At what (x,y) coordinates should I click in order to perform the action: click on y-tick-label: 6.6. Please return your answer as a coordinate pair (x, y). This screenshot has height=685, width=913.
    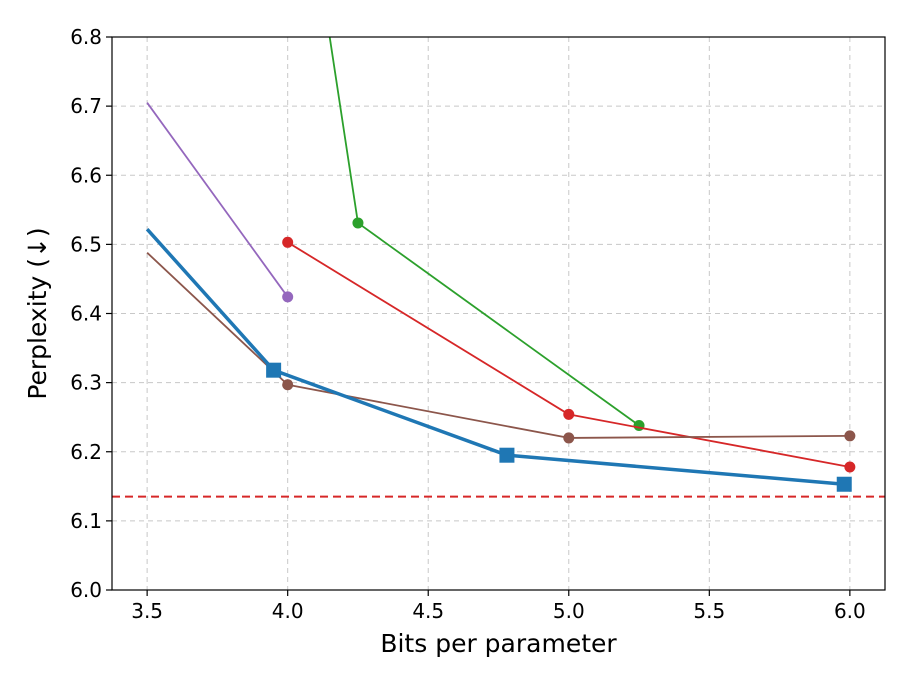
    Looking at the image, I should click on (86, 175).